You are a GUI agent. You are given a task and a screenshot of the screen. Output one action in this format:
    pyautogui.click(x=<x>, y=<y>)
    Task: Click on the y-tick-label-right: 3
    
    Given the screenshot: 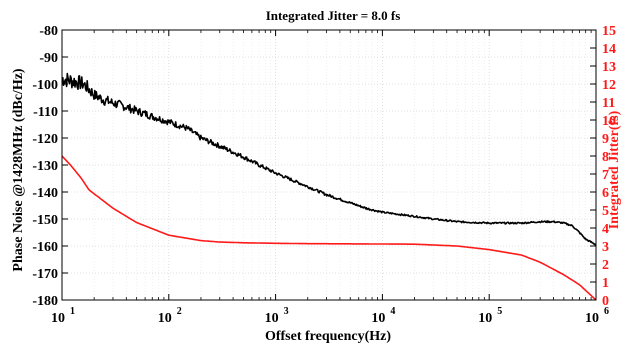 What is the action you would take?
    pyautogui.click(x=605, y=247)
    